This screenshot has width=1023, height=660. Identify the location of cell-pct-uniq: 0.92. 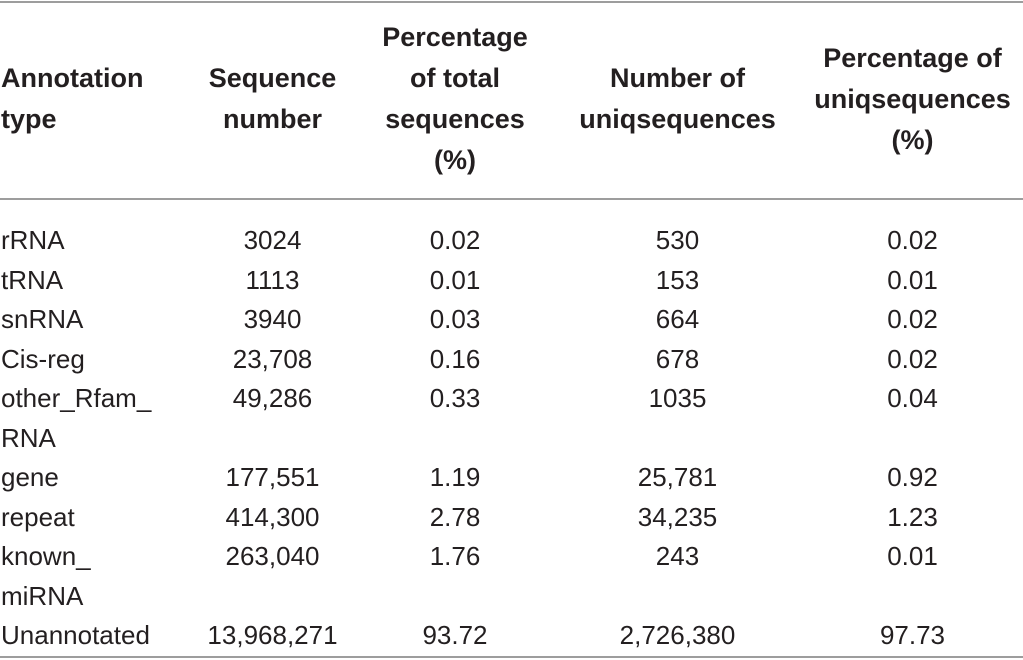
(912, 477).